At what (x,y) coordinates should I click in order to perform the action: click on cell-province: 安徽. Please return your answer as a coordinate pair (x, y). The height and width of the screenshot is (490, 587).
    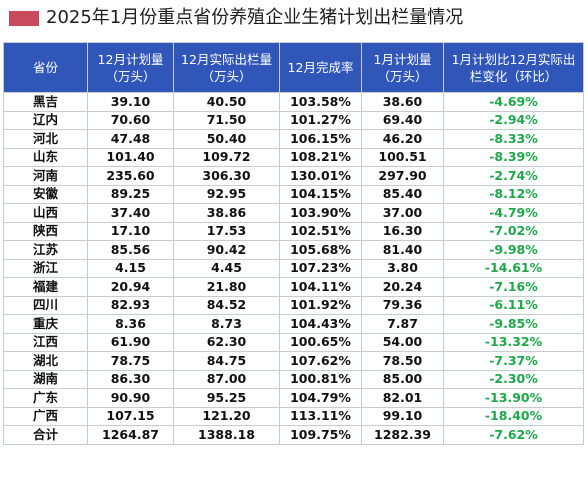
    Looking at the image, I should click on (45, 194).